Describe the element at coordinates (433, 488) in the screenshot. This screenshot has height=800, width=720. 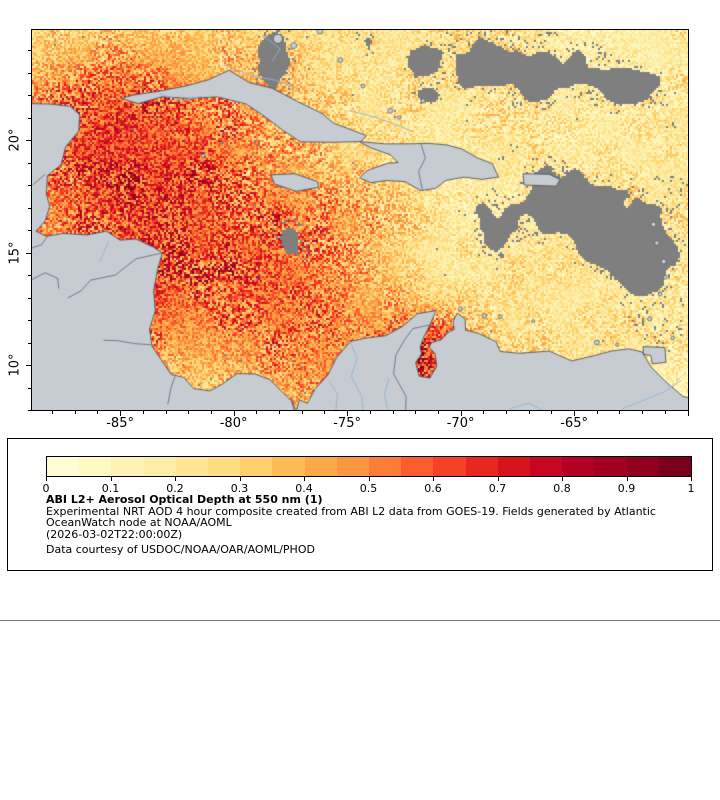
I see `colorbar-tick-label: 0.6` at that location.